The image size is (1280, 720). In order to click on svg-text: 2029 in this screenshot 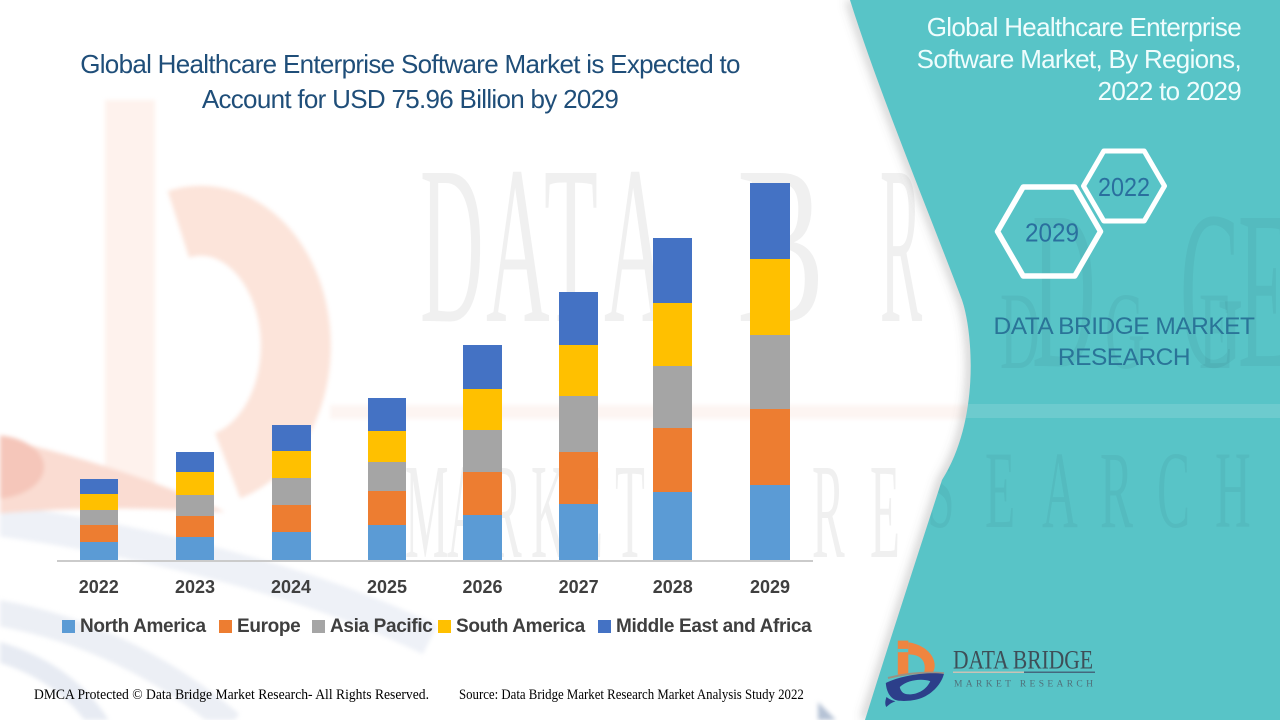, I will do `click(1052, 233)`.